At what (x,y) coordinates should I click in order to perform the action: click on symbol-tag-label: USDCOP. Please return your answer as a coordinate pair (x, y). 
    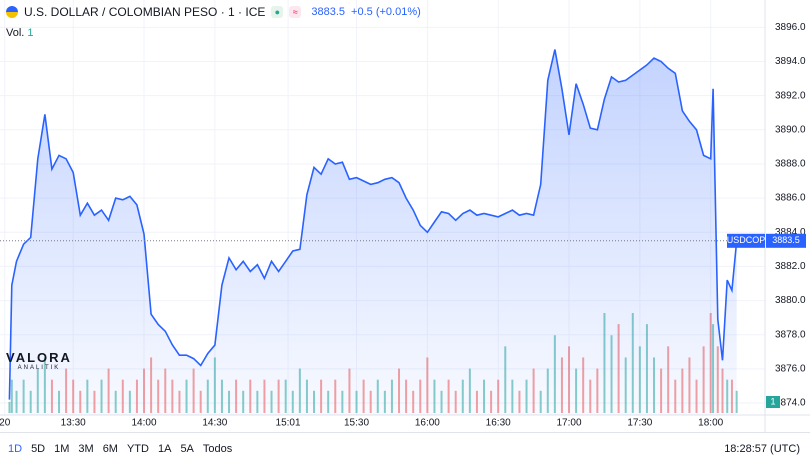
    Looking at the image, I should click on (746, 240).